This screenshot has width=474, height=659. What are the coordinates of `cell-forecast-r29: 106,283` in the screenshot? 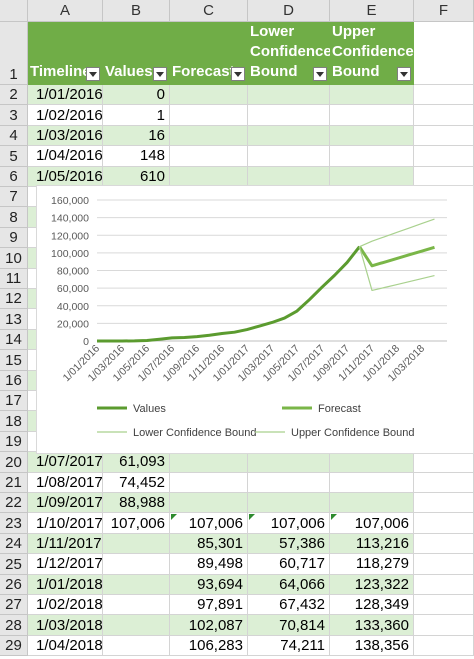 It's located at (209, 646).